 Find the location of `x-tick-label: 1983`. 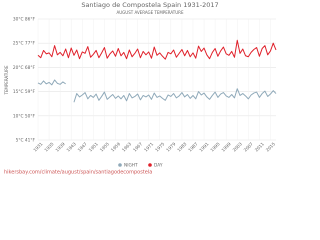

x-tick-label: 1983 is located at coordinates (182, 147).